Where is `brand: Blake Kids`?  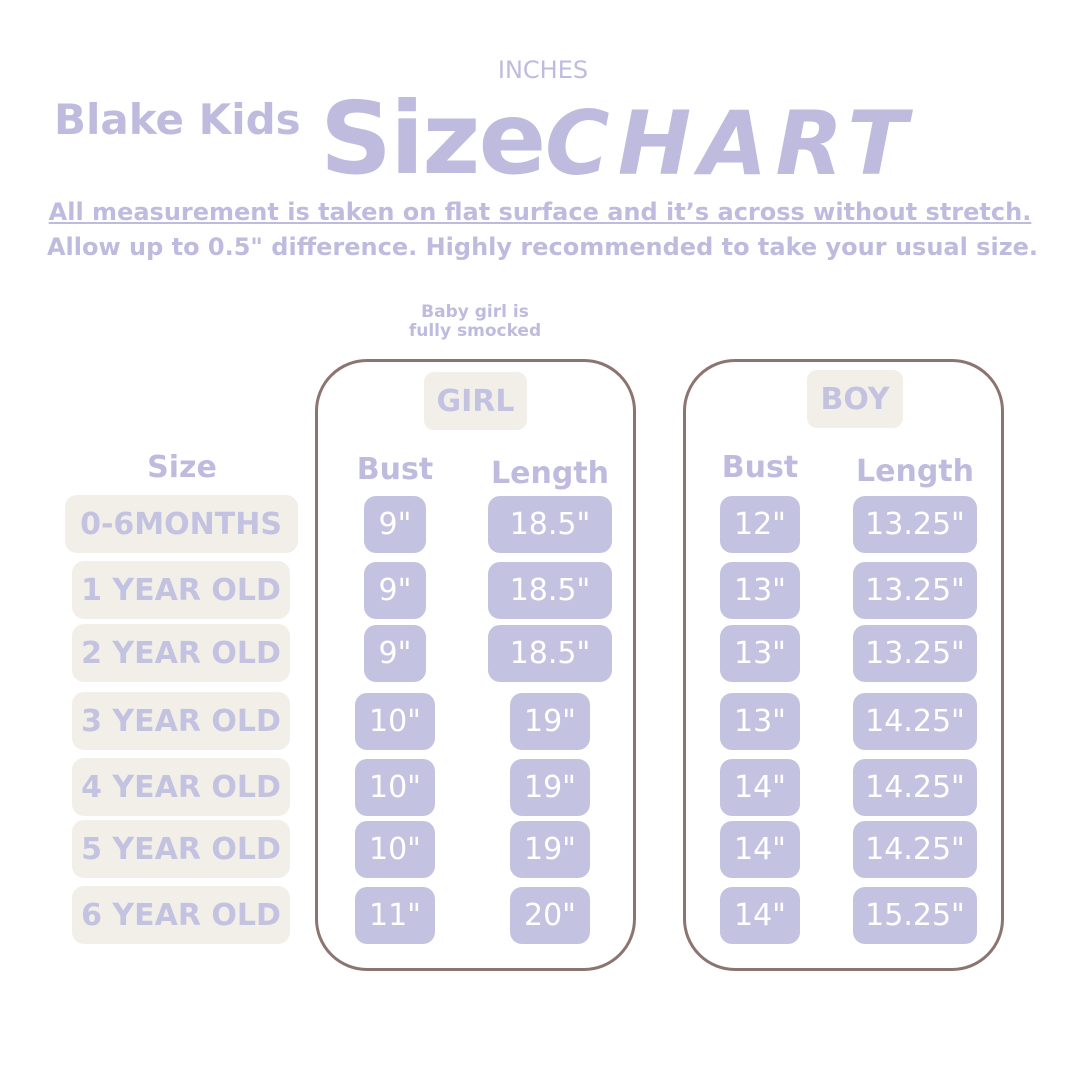 brand: Blake Kids is located at coordinates (177, 119).